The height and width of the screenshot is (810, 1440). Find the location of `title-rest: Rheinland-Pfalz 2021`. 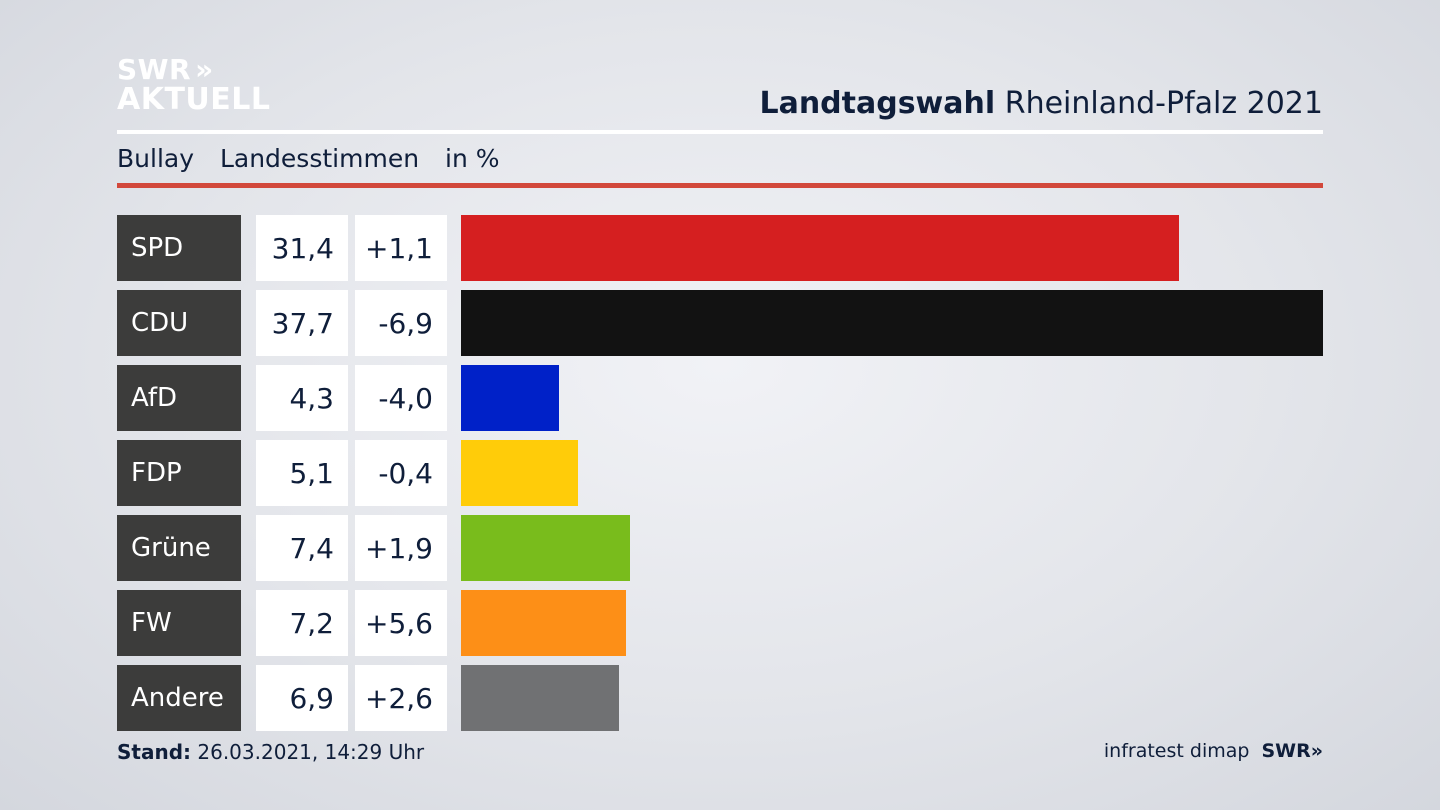

title-rest: Rheinland-Pfalz 2021 is located at coordinates (1163, 103).